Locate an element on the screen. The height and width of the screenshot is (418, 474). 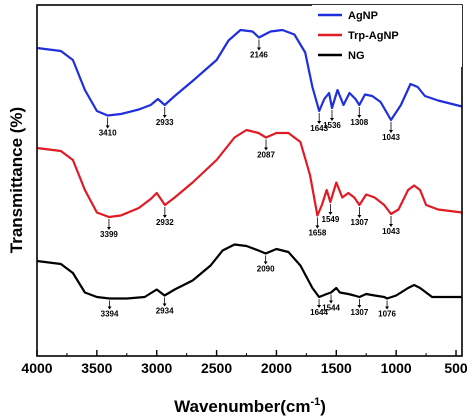
x-tick-label: 3500 is located at coordinates (96, 368).